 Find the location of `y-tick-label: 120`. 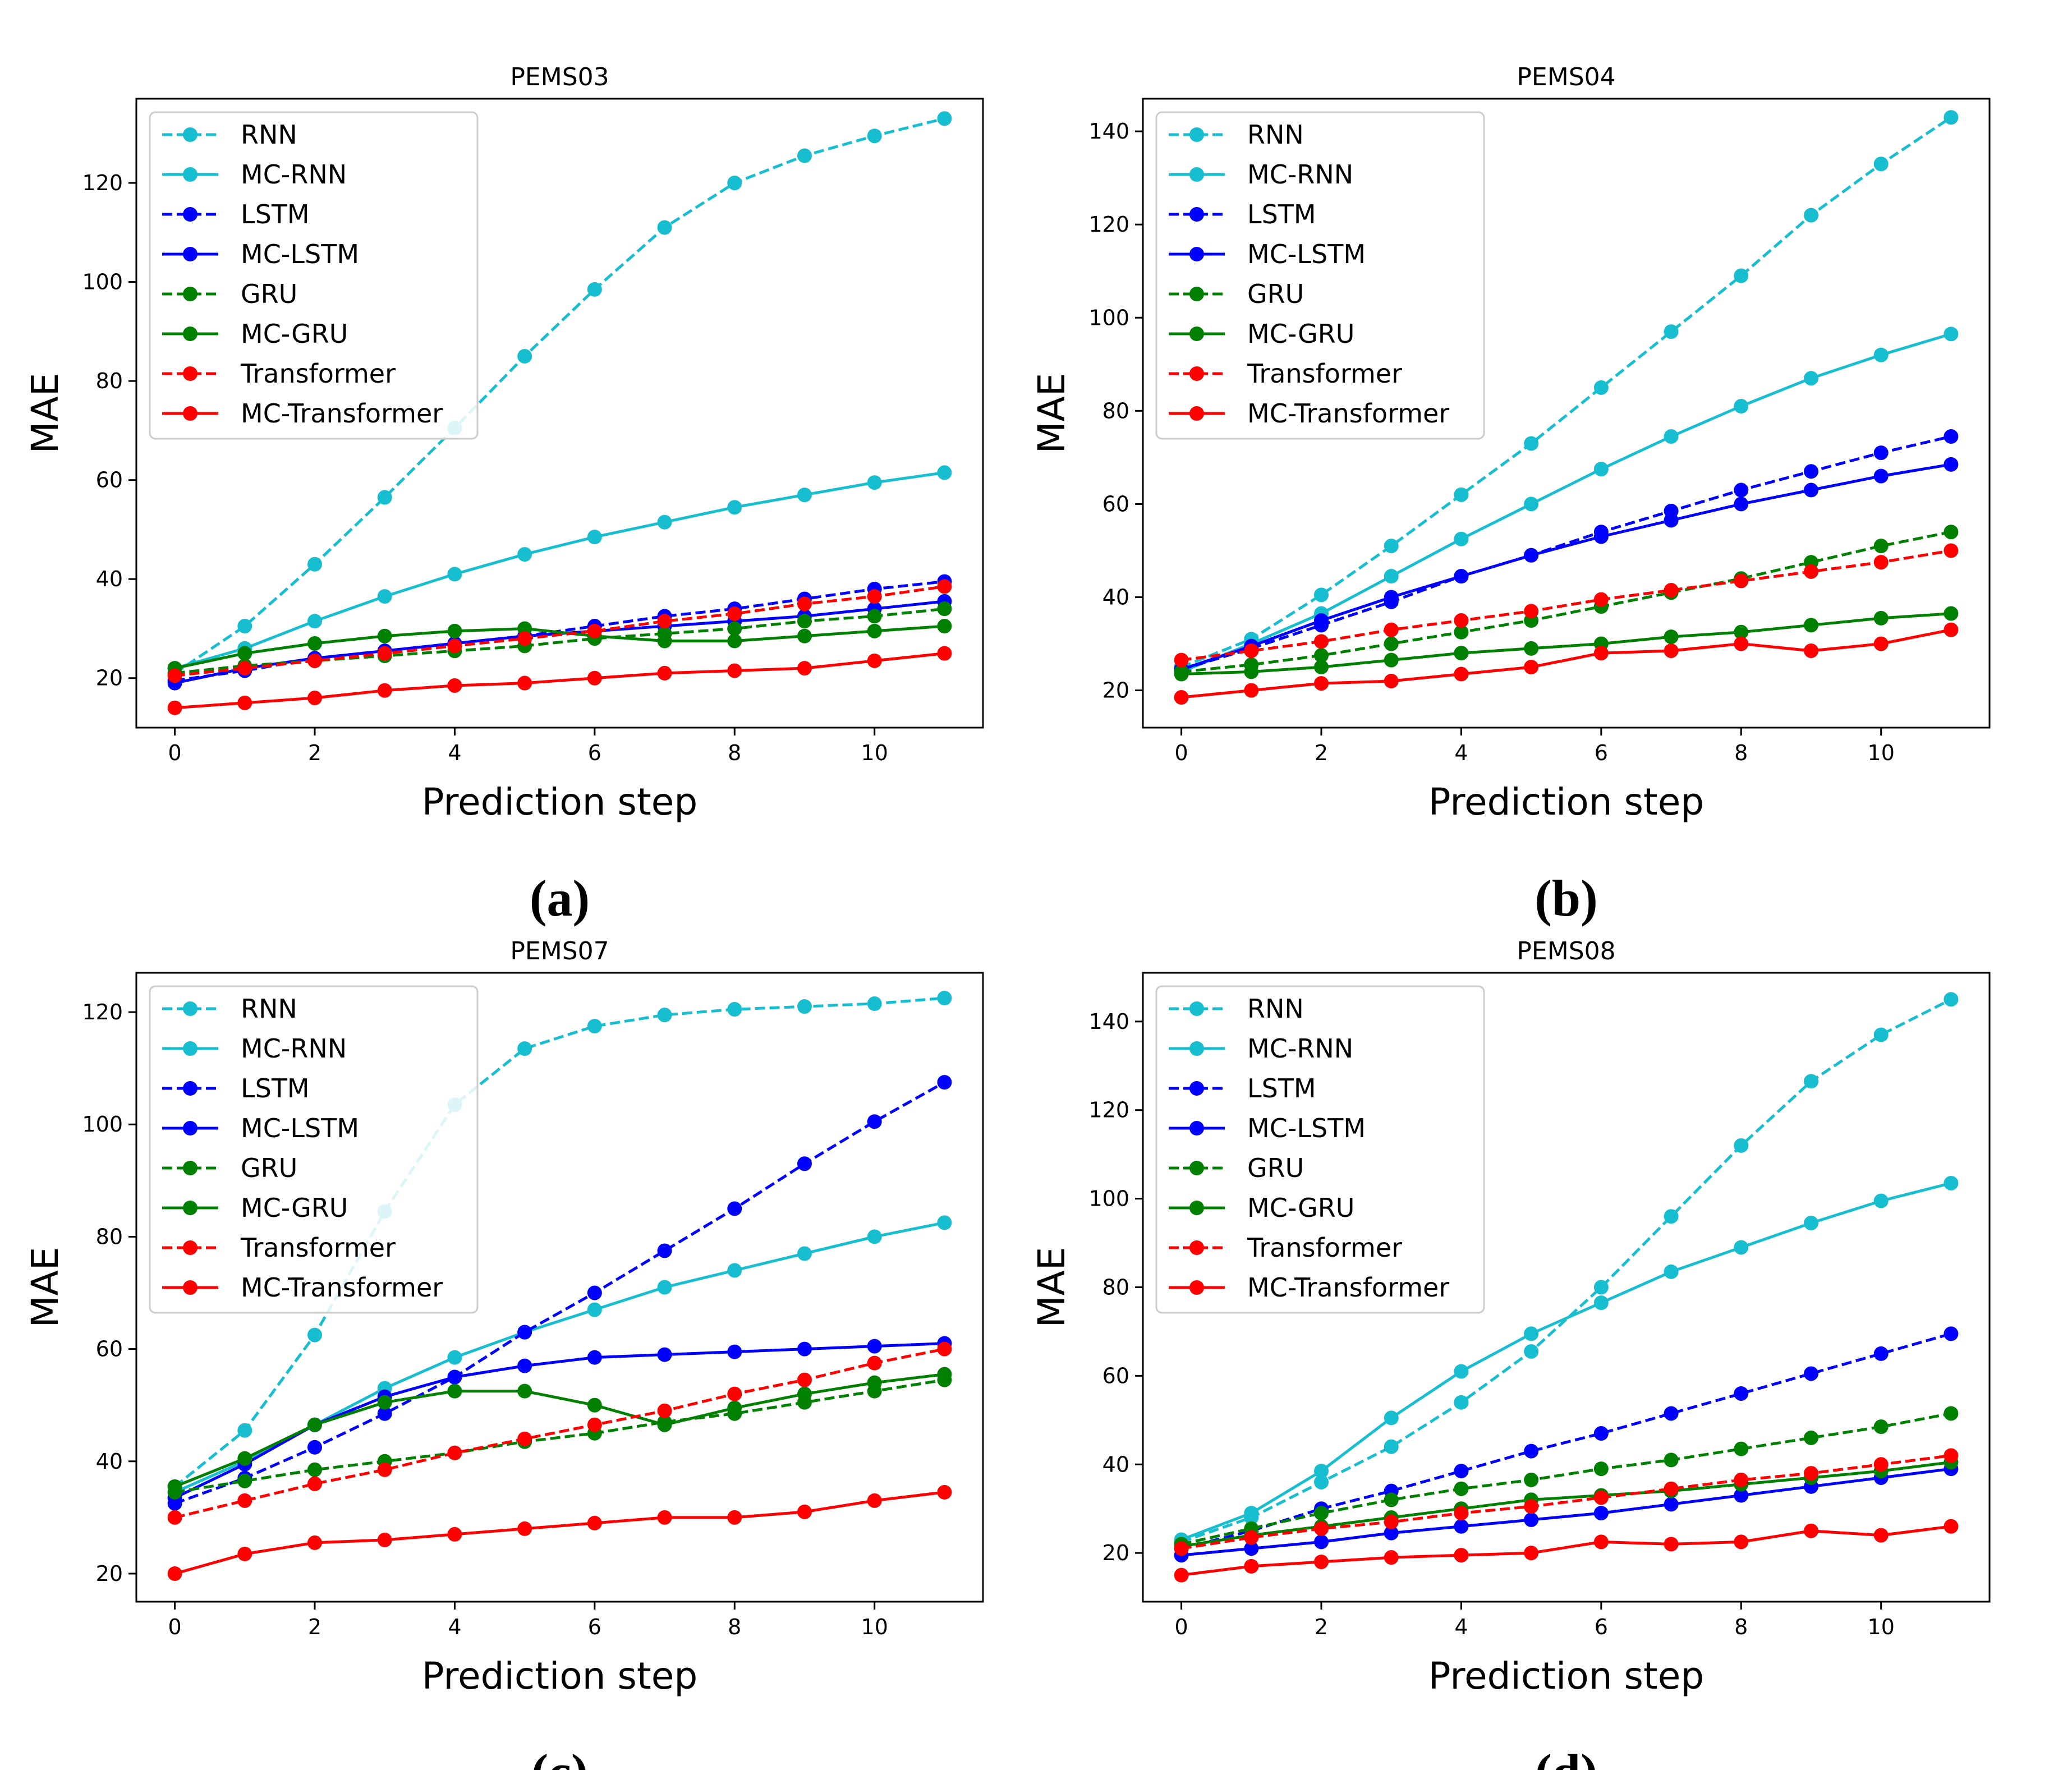

y-tick-label: 120 is located at coordinates (1108, 1110).